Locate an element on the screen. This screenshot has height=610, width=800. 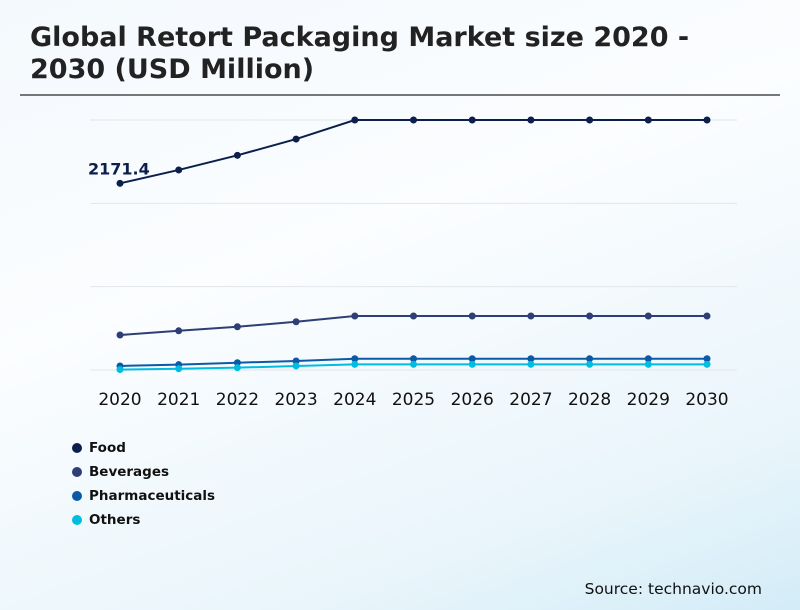
series-line-food is located at coordinates (413, 152).